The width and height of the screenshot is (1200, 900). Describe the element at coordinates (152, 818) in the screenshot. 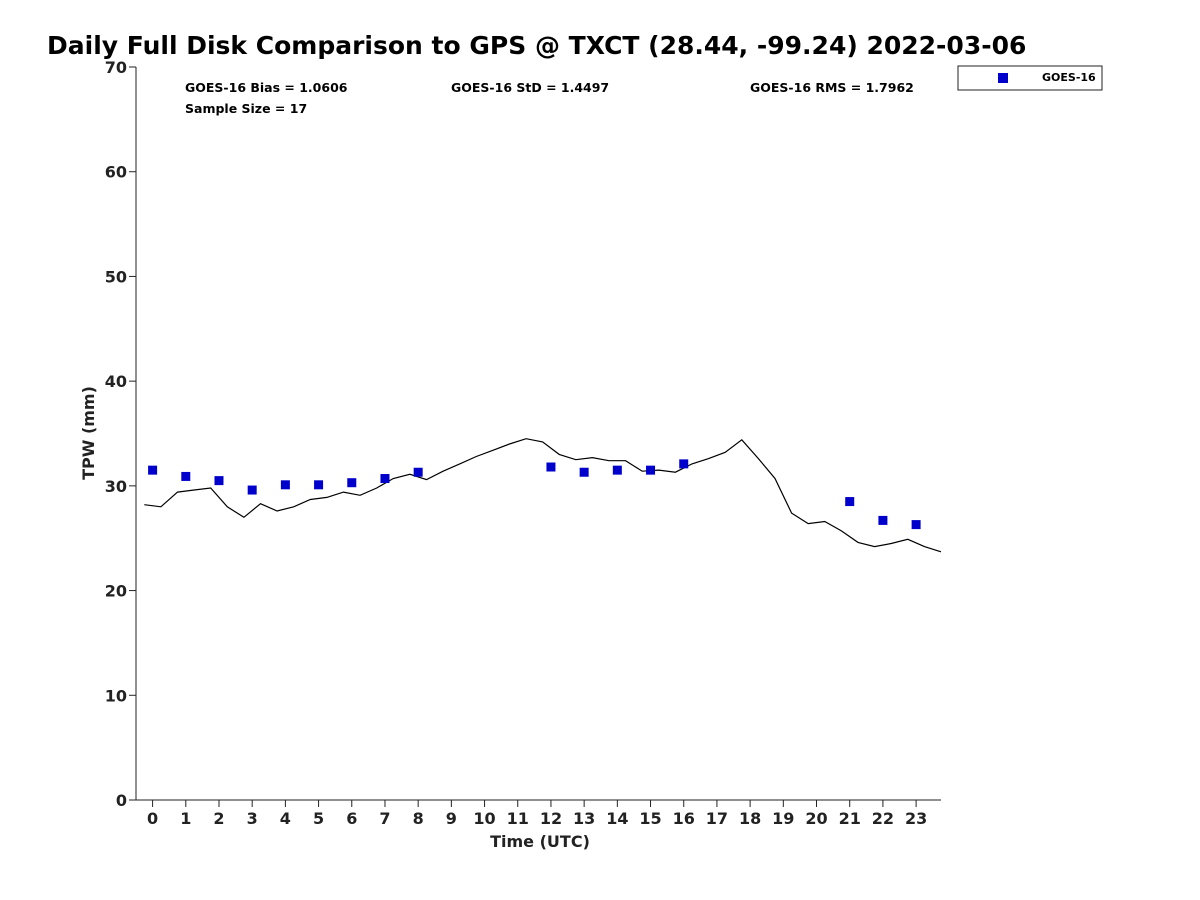

I see `x-tick-label: 0` at that location.